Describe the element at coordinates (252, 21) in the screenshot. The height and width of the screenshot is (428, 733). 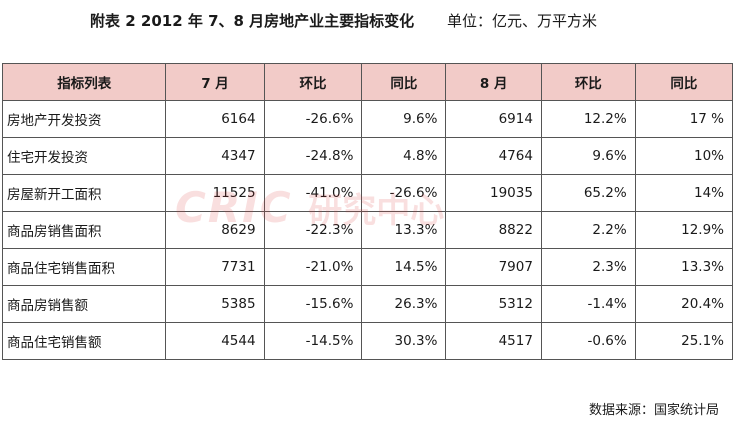
I see `table-title-main: 附表 2 2012 年 7、8 月房地产业主要指标变化` at that location.